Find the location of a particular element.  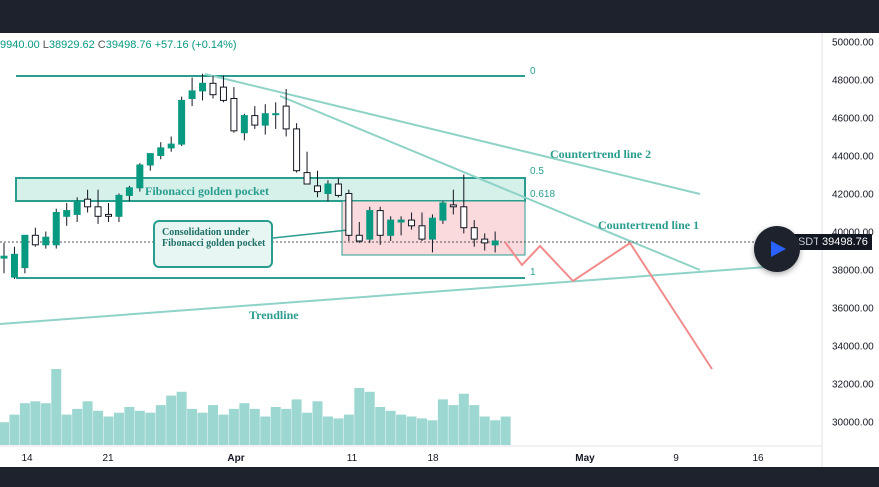

y-tick-label: 36000.00 is located at coordinates (853, 309).